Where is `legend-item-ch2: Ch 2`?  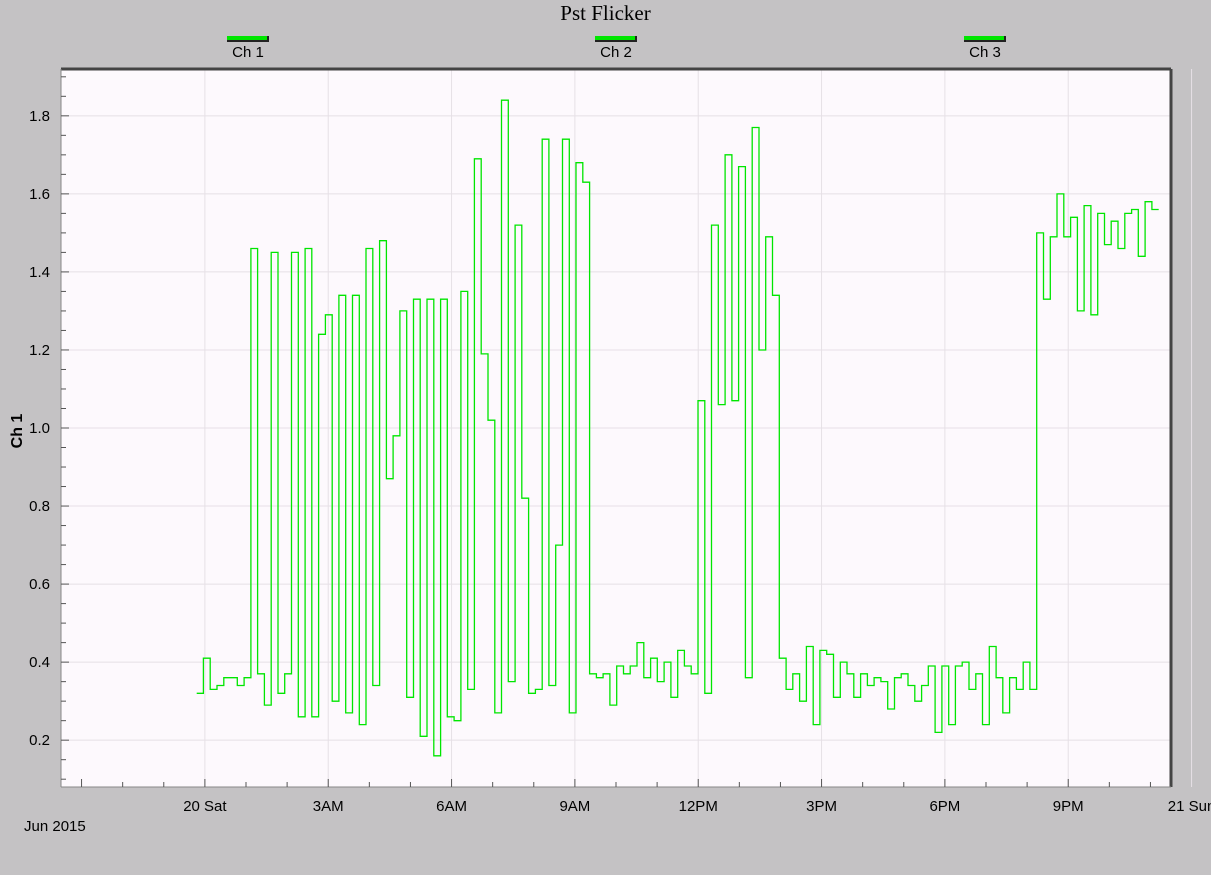
legend-item-ch2: Ch 2 is located at coordinates (616, 48).